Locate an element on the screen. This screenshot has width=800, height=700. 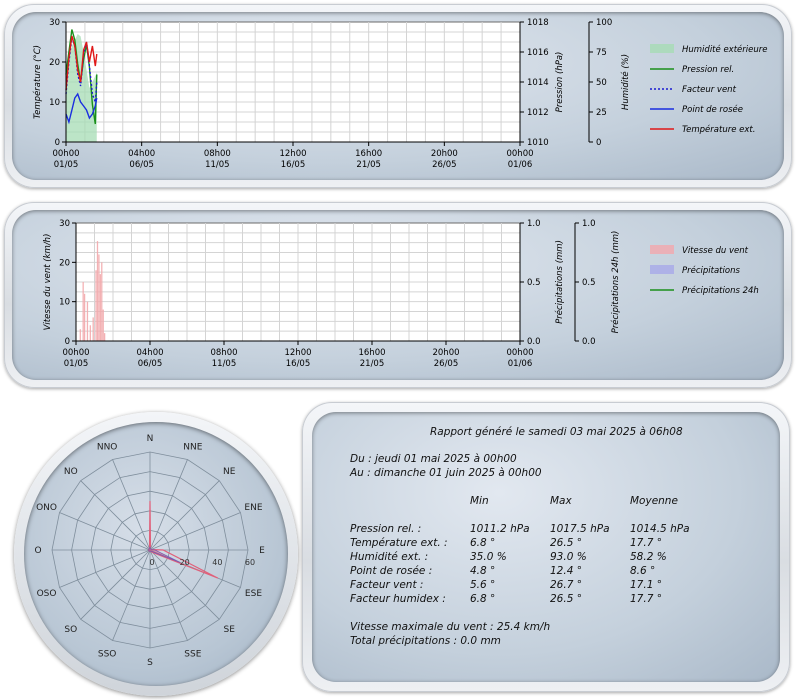
y-axis-label-left: Vitesse du vent (km/h) is located at coordinates (48, 282).